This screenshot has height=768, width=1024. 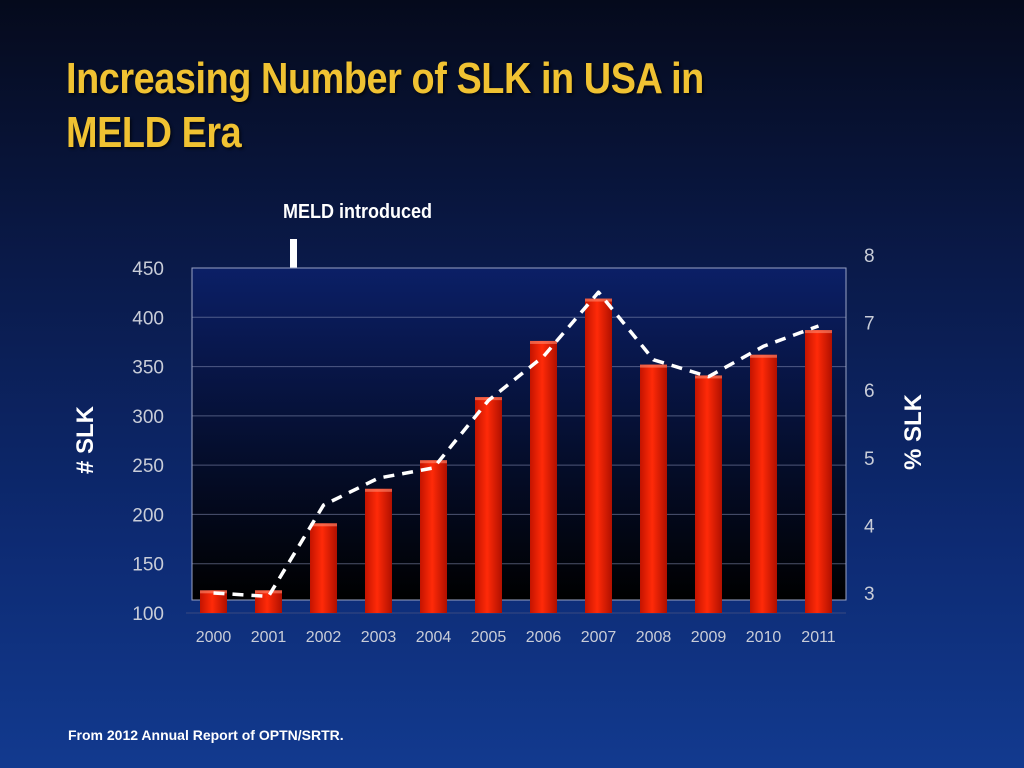 I want to click on bar-2010, so click(x=763, y=483).